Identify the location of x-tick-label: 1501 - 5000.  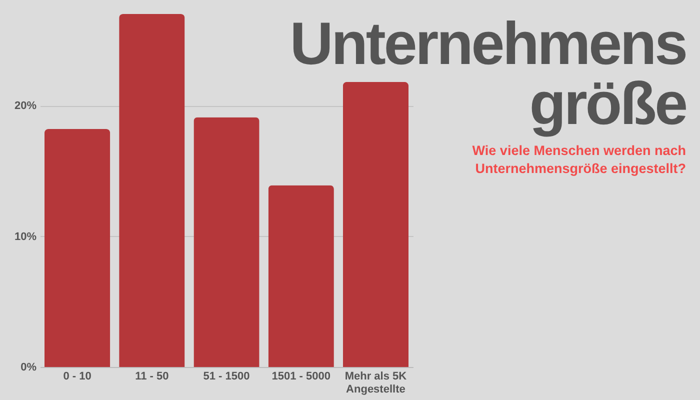
(301, 376).